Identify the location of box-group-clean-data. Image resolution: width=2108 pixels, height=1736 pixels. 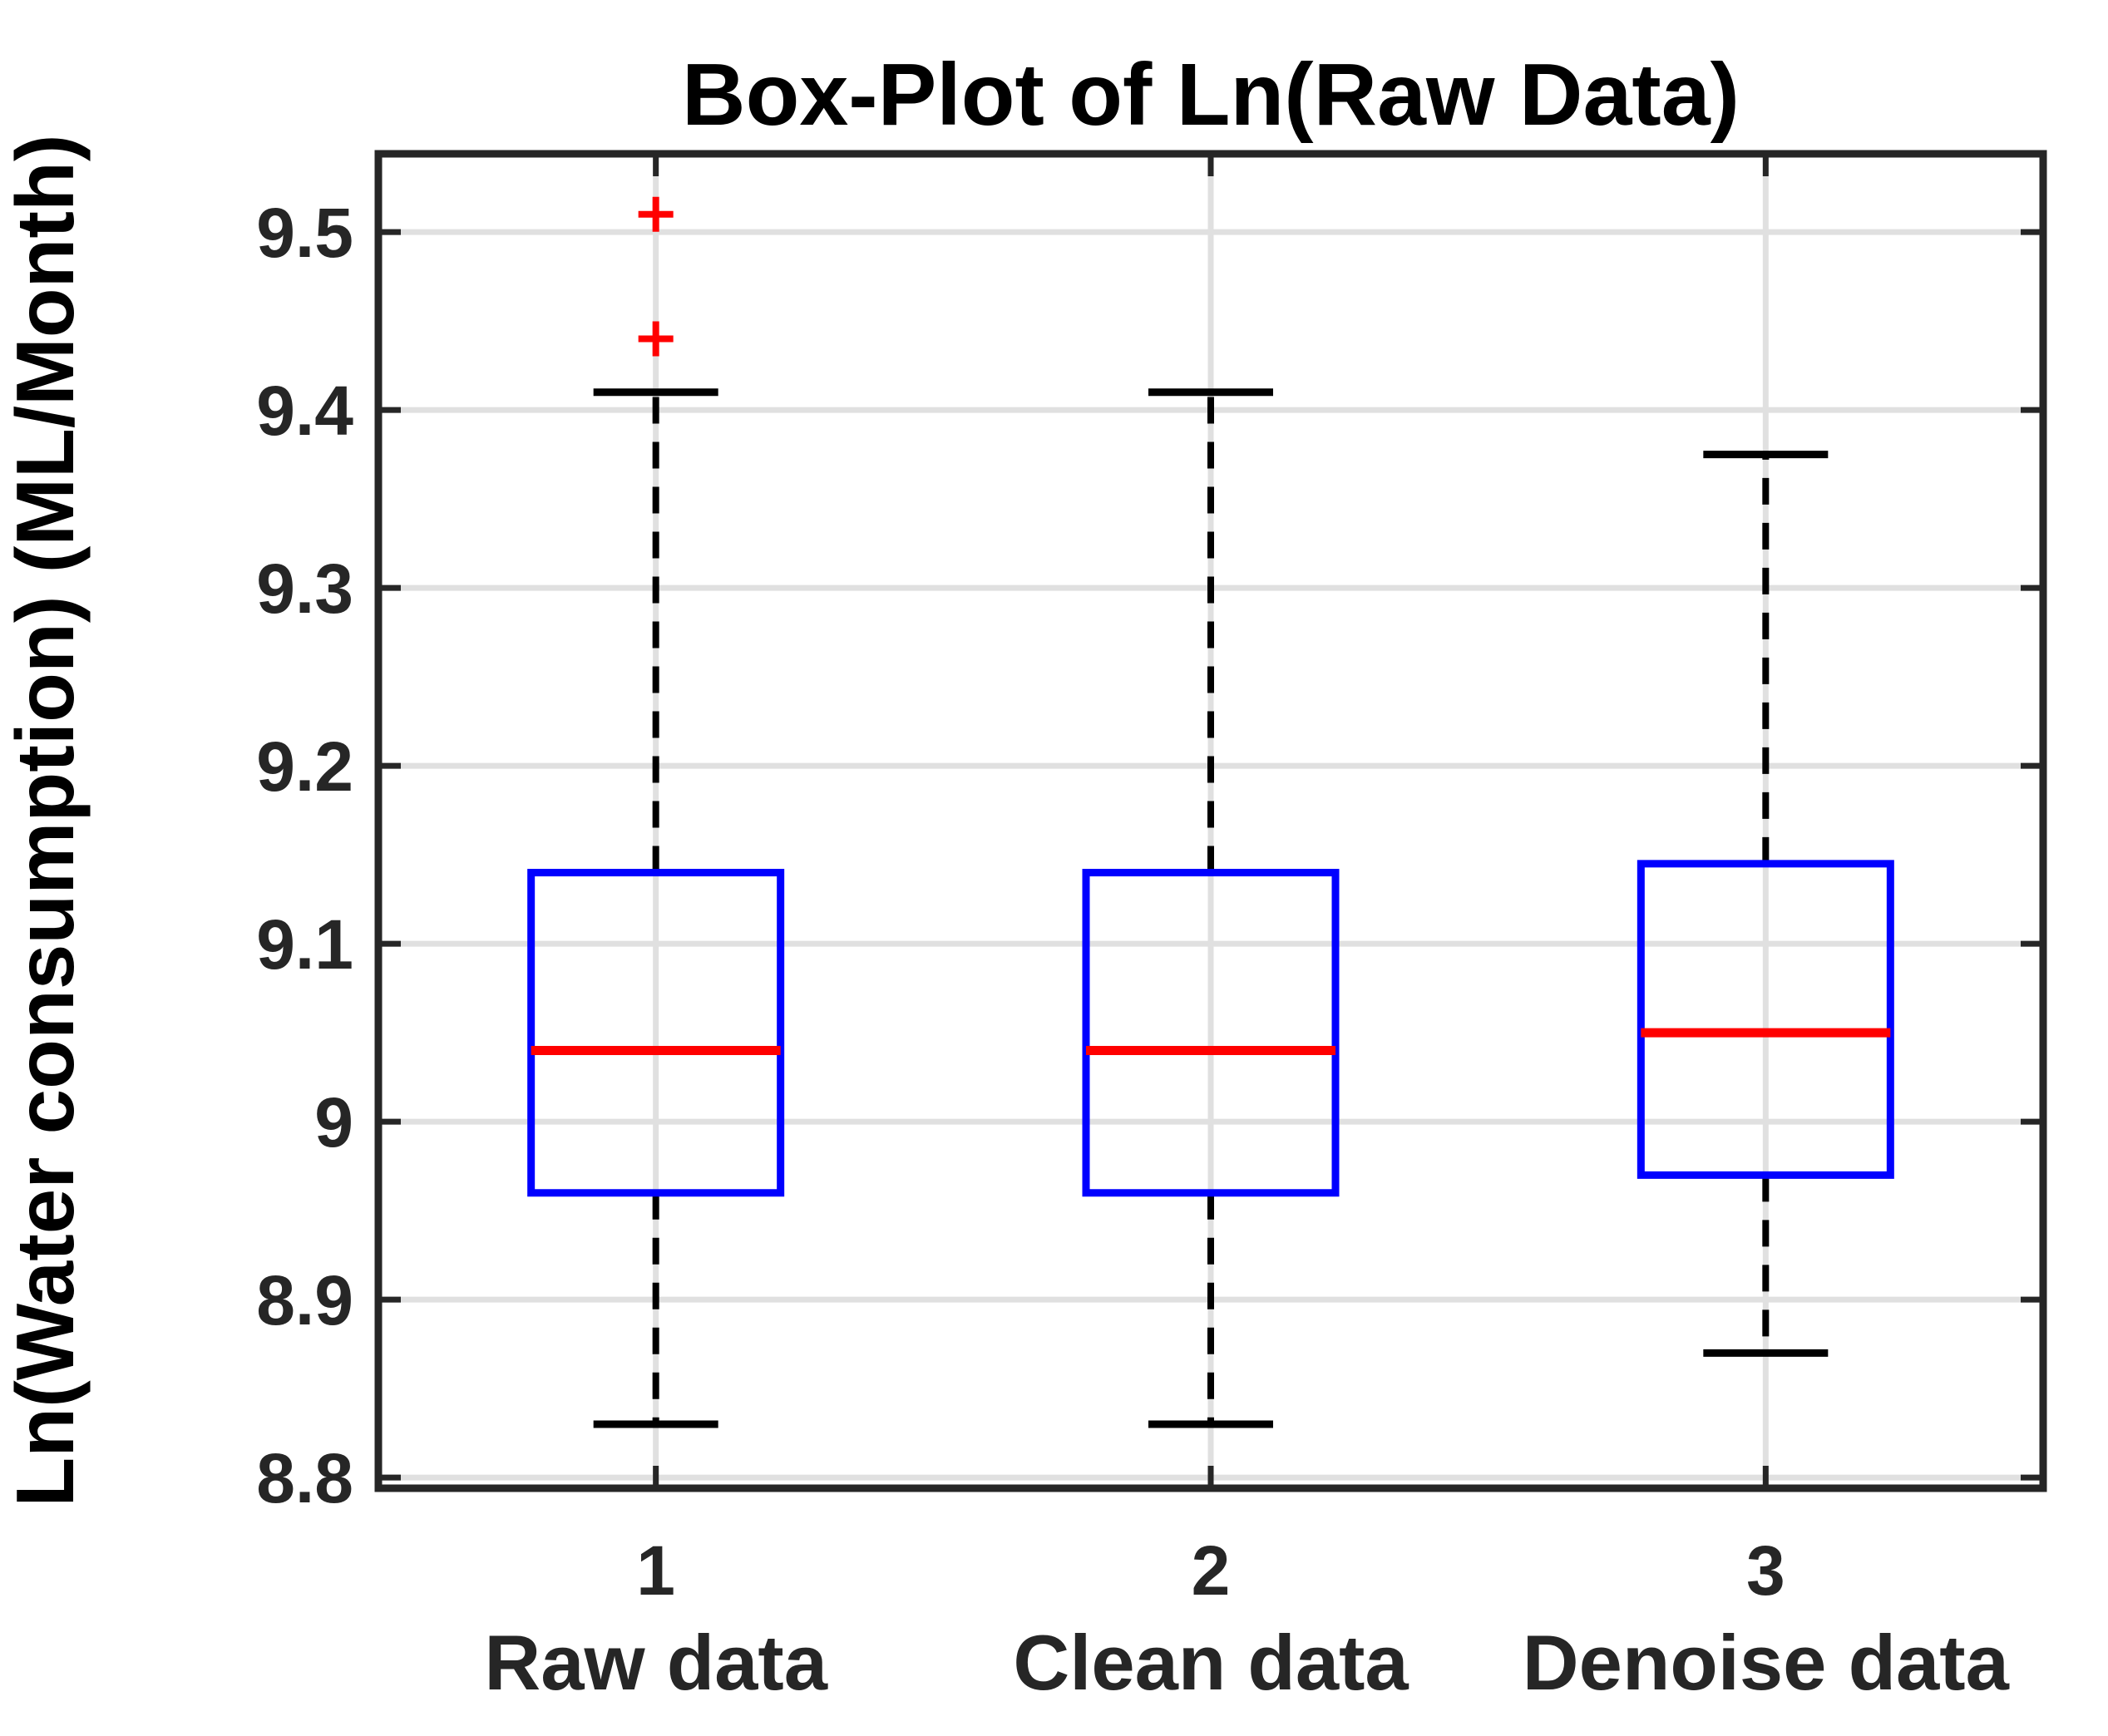
(1211, 908).